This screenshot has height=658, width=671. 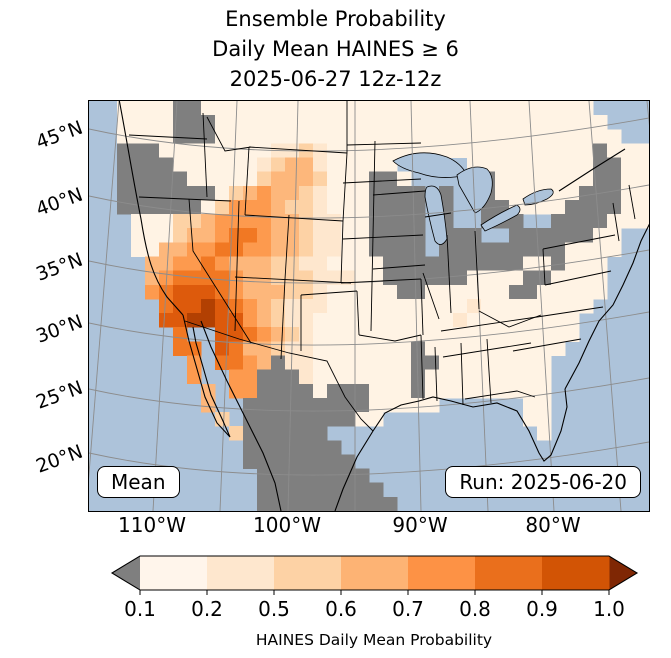 I want to click on lake-huron, so click(x=474, y=190).